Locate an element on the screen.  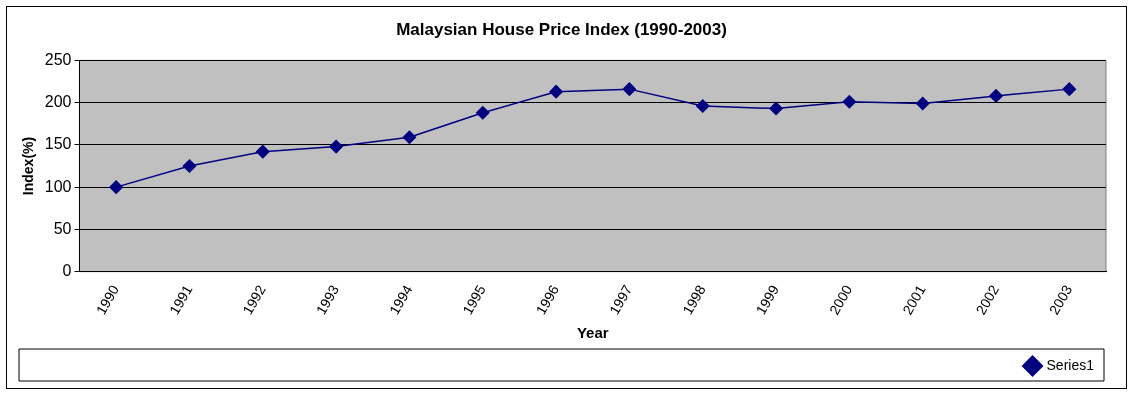
y-tick-label: 0 is located at coordinates (67, 271).